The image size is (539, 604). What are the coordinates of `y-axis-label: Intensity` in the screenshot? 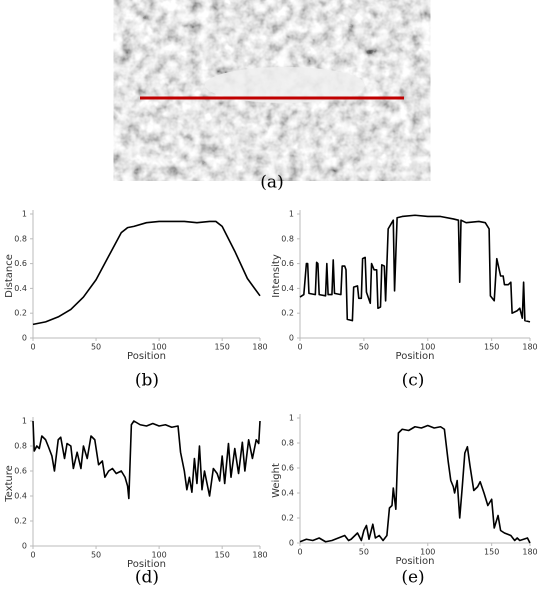 It's located at (276, 276).